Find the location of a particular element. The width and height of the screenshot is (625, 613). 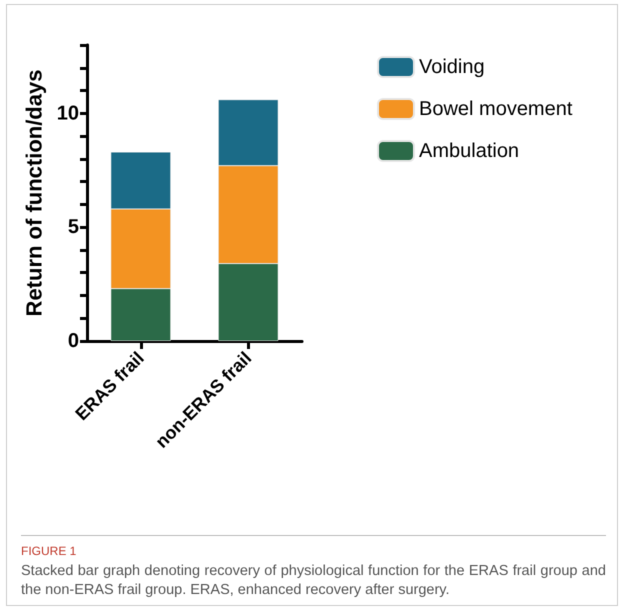

y-tick-label: 10 is located at coordinates (67, 113).